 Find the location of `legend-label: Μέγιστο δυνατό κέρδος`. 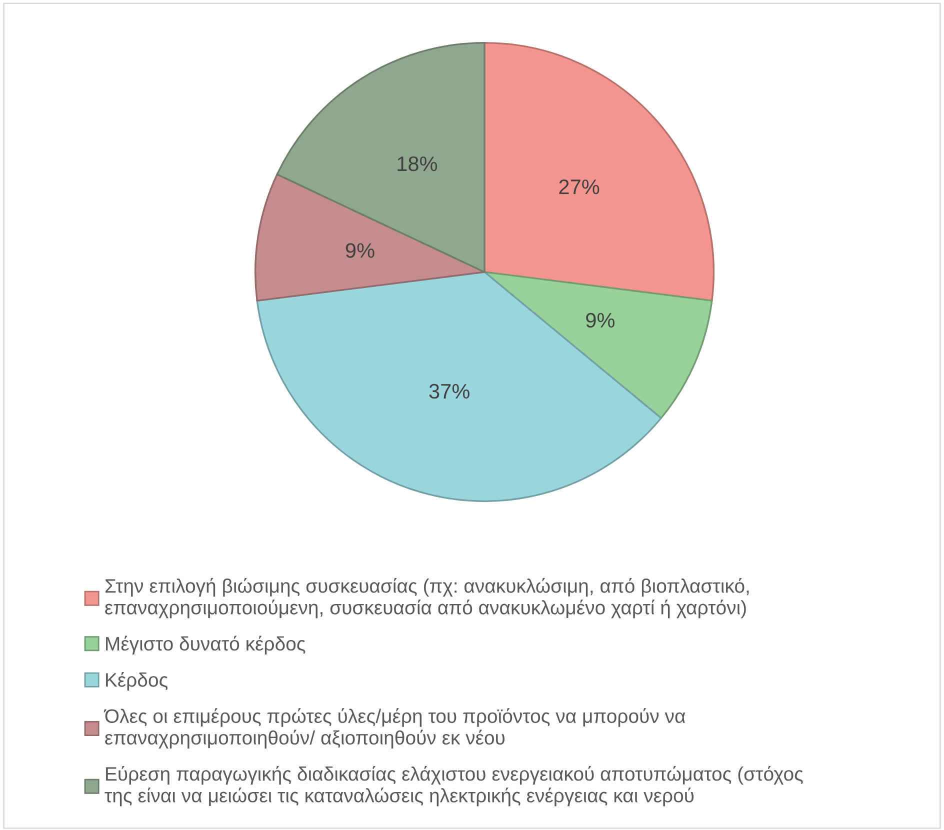

legend-label: Μέγιστο δυνατό κέρδος is located at coordinates (206, 645).